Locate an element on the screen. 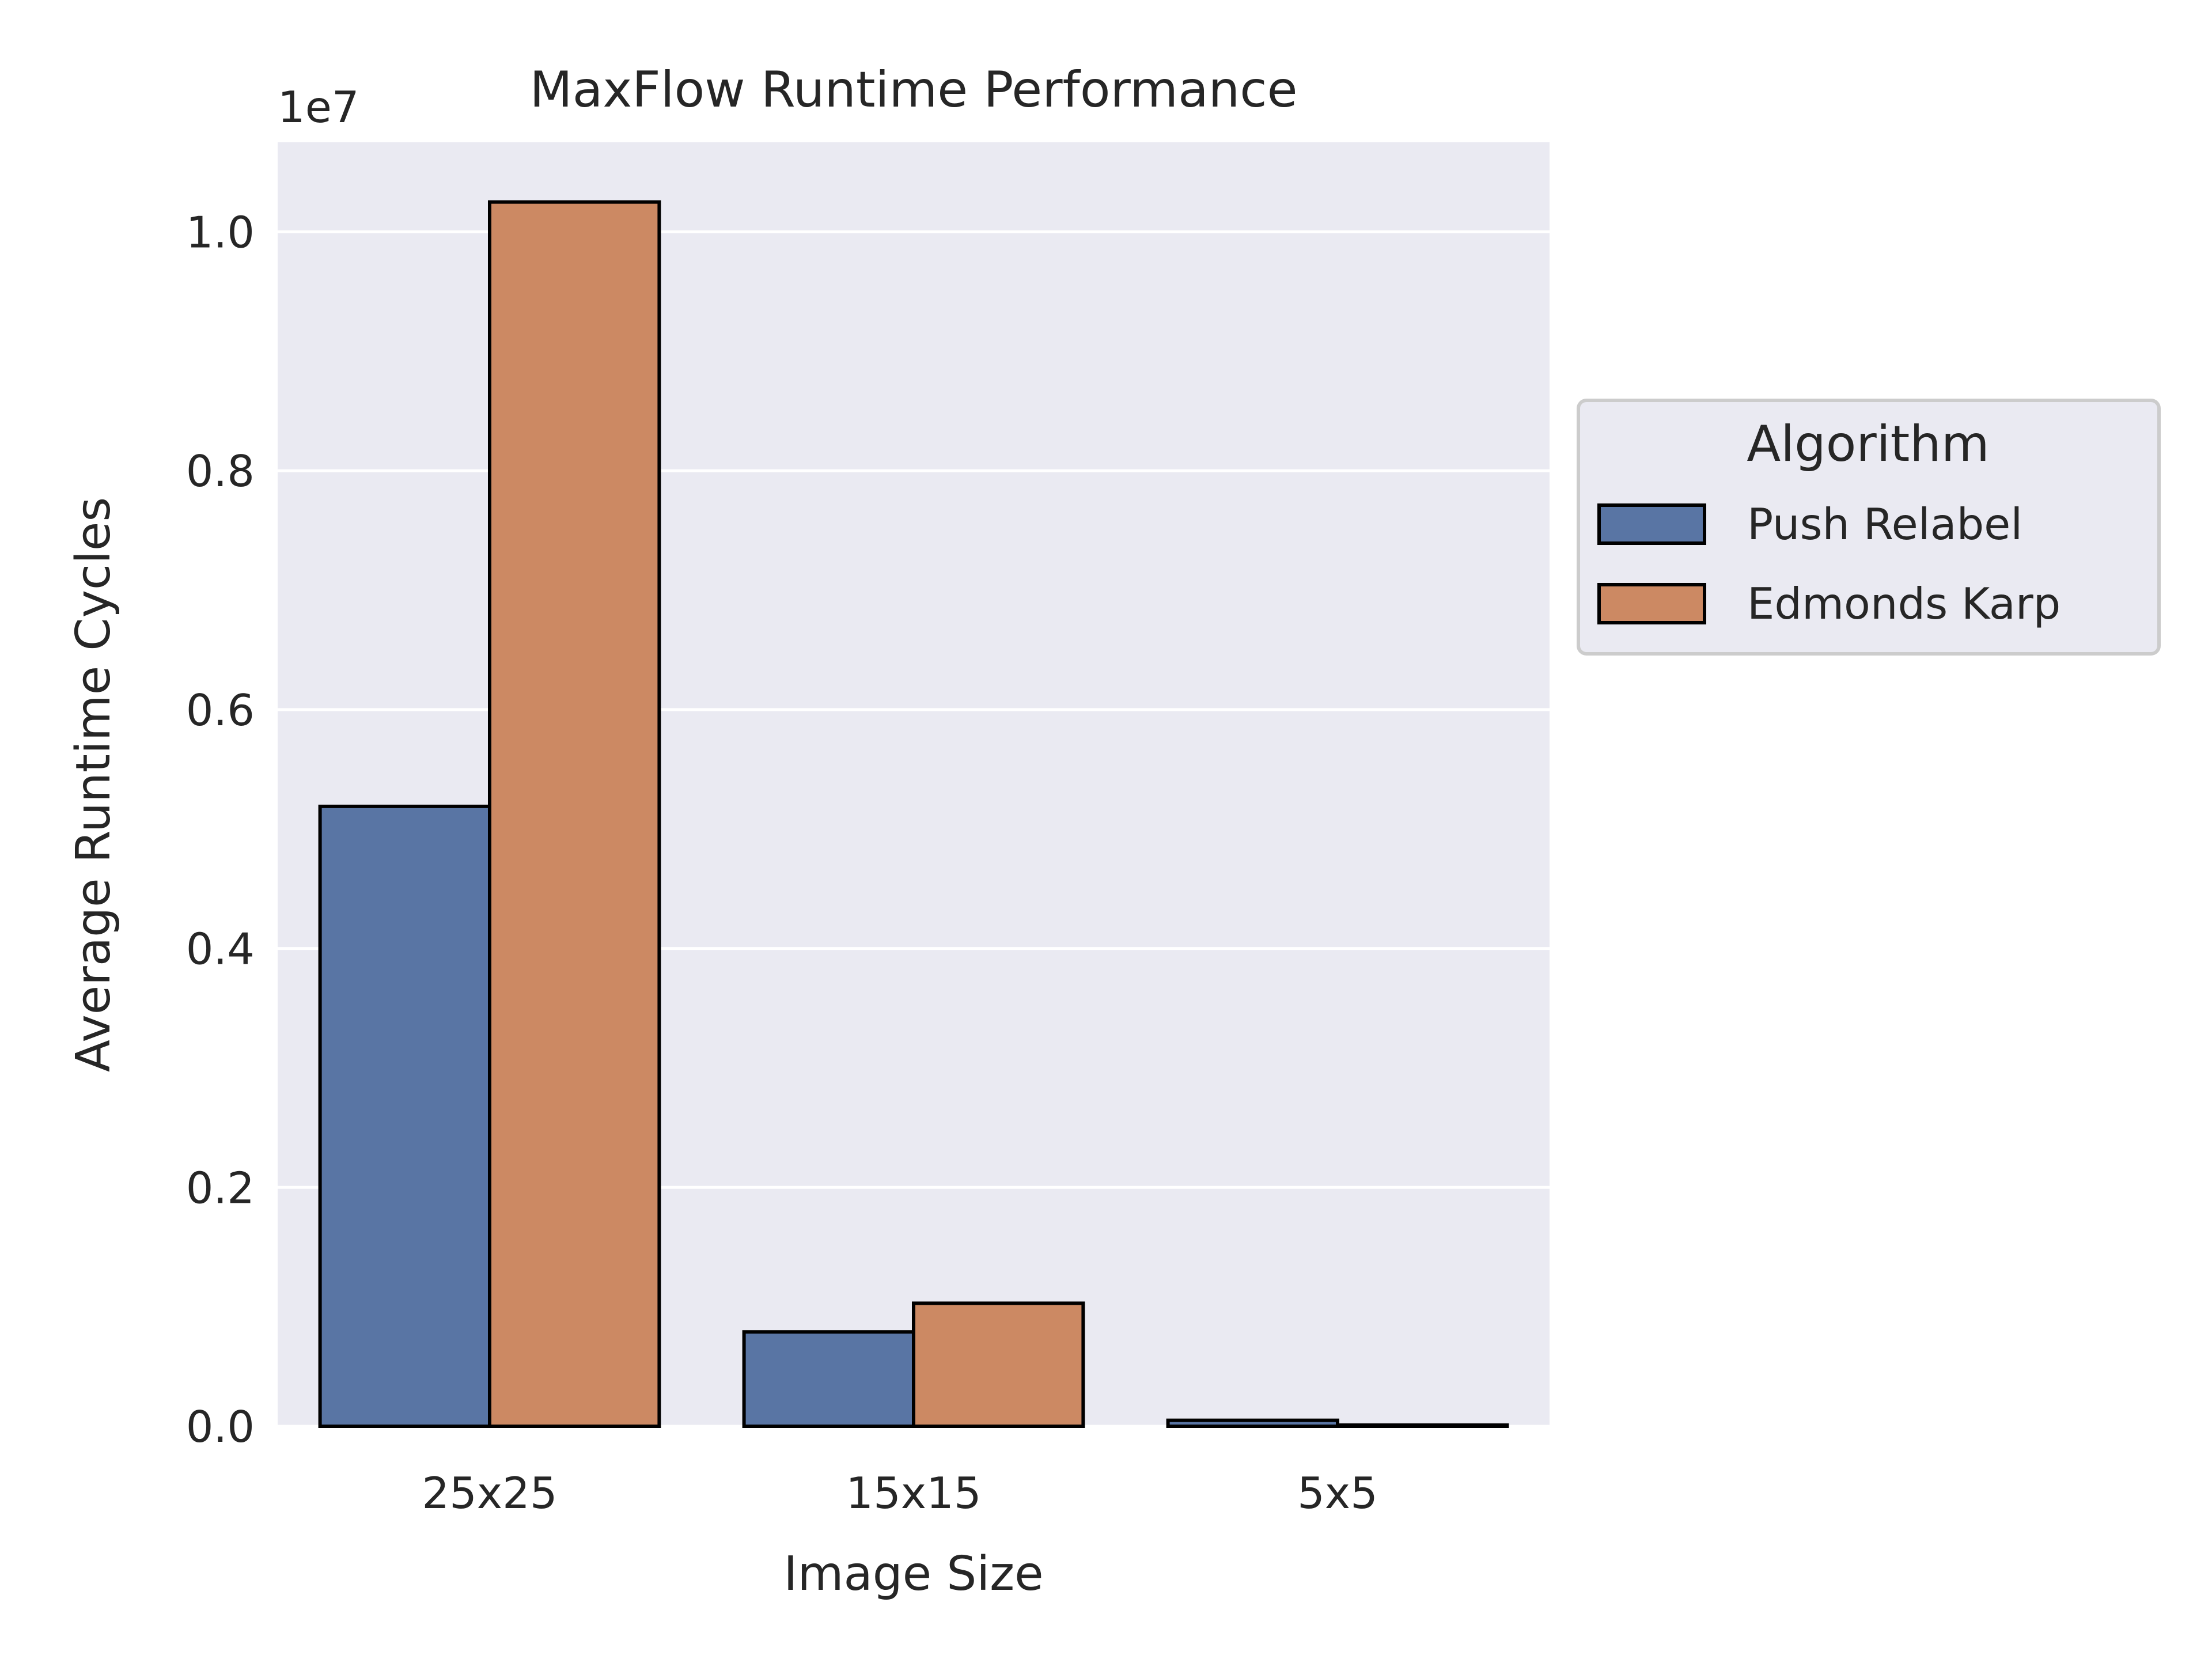  x-tick-label: 5x5 is located at coordinates (1337, 1493).